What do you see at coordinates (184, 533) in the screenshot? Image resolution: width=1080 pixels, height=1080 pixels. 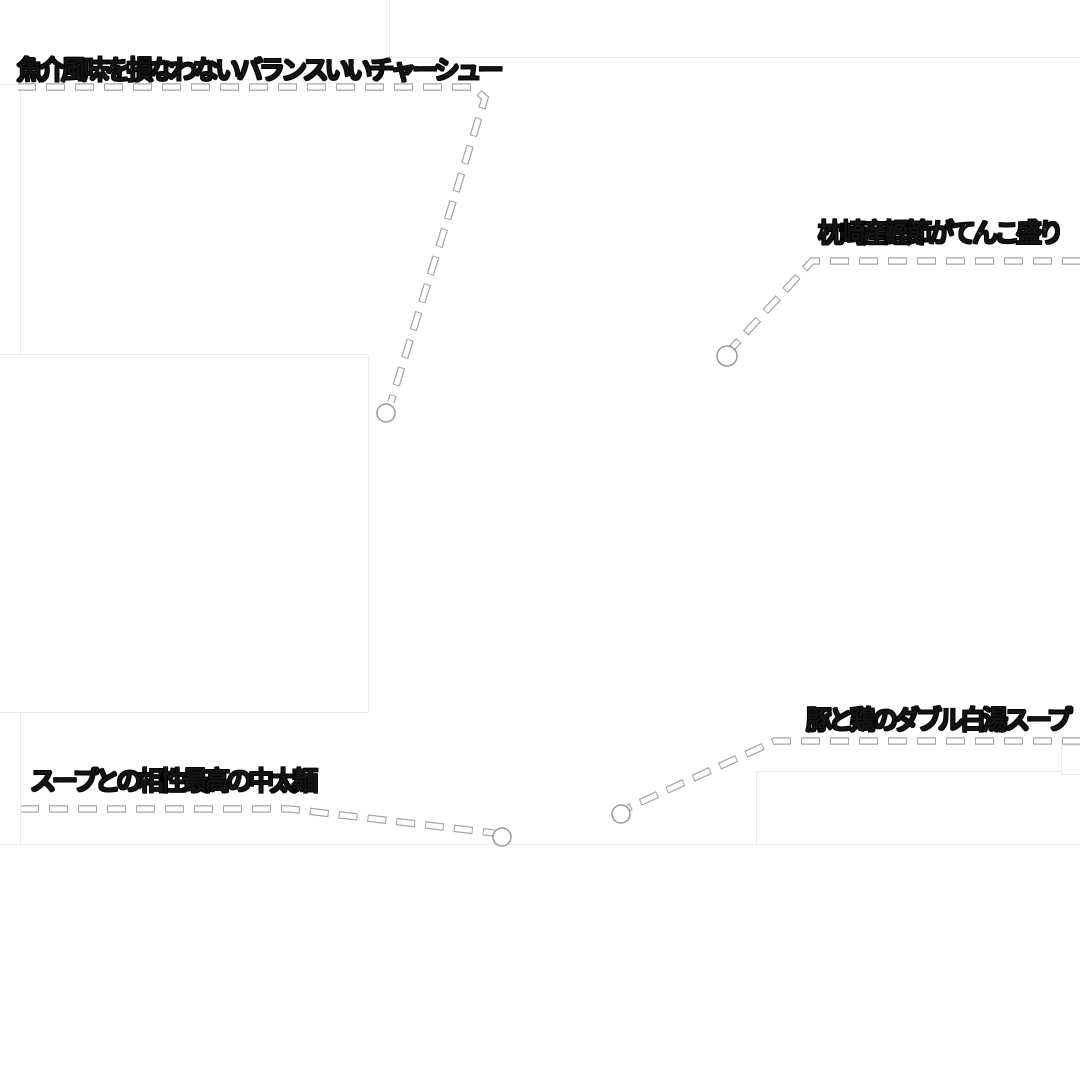 I see `white-region-left-panel` at bounding box center [184, 533].